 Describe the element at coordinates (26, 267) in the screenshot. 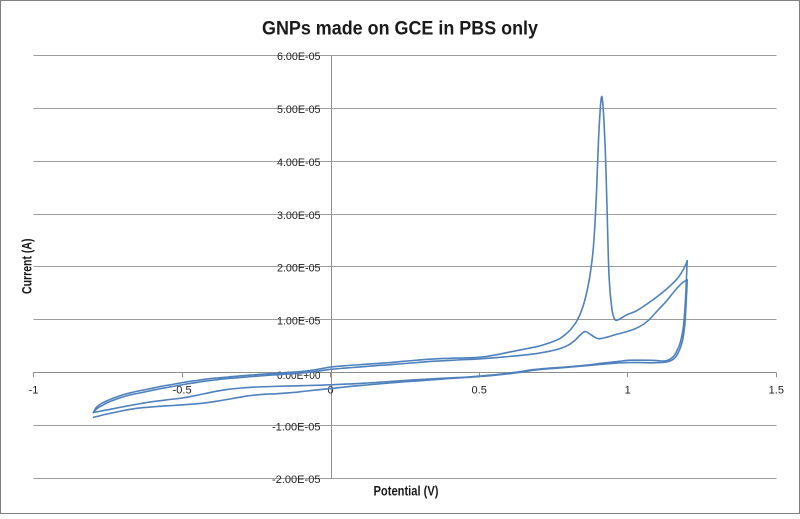

I see `svg-text: Current (A)` at that location.